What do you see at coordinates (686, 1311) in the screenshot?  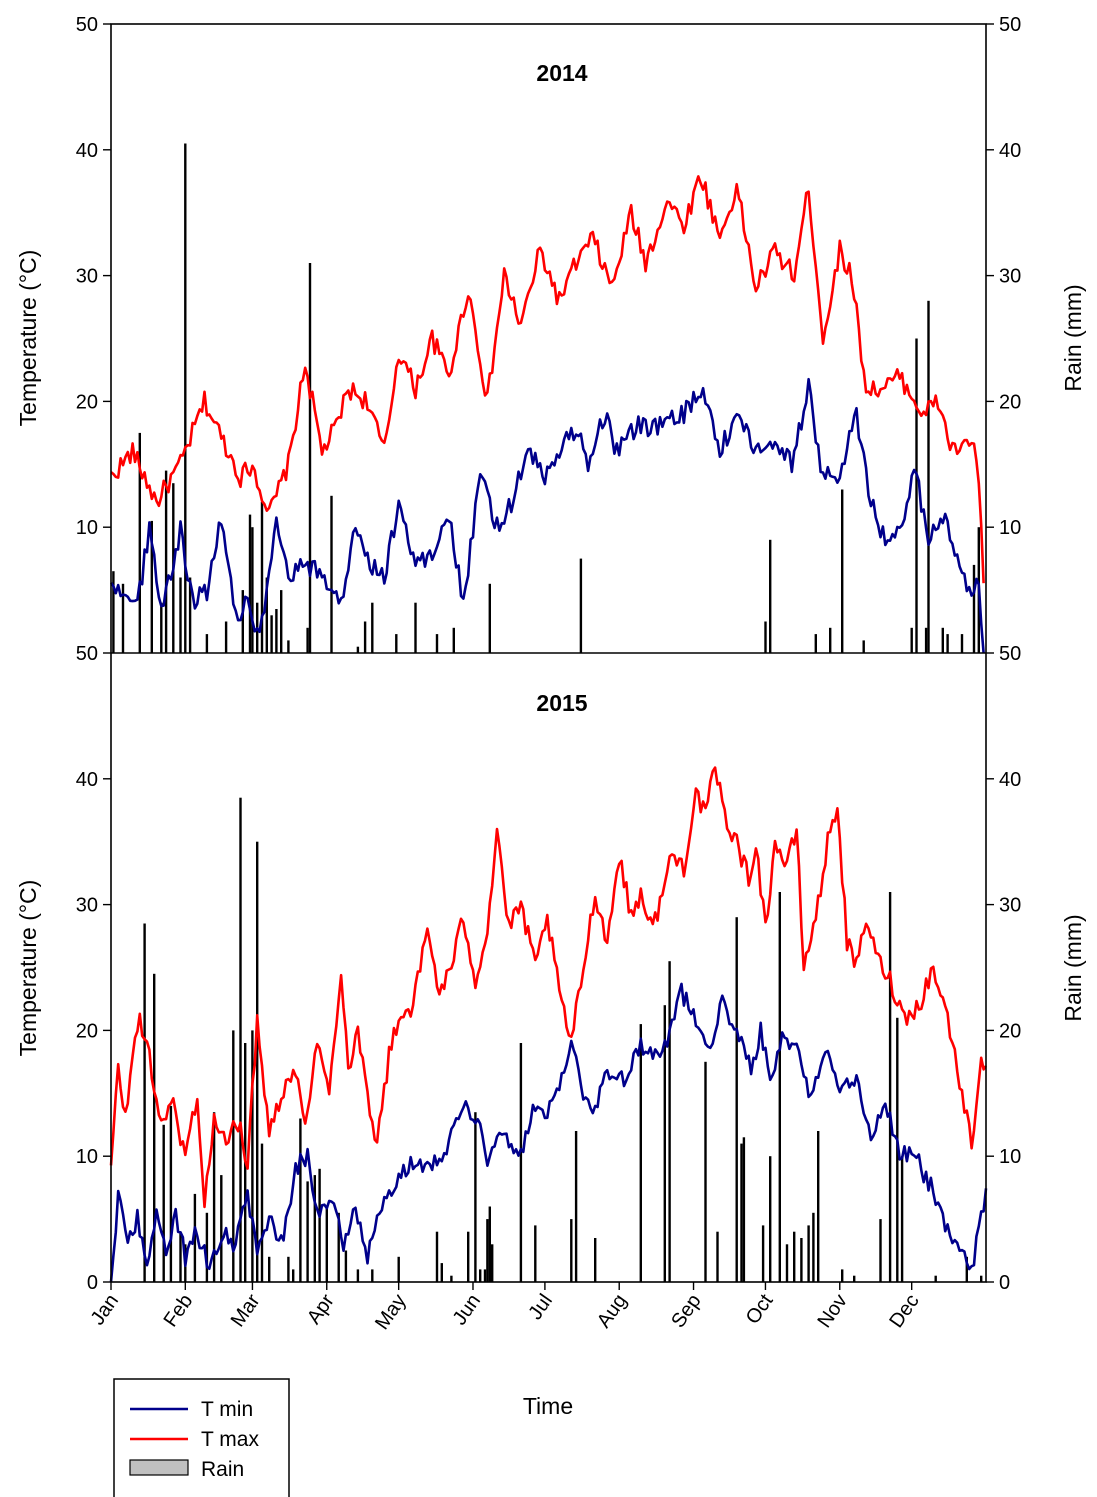 I see `x-tick-label: Sep` at bounding box center [686, 1311].